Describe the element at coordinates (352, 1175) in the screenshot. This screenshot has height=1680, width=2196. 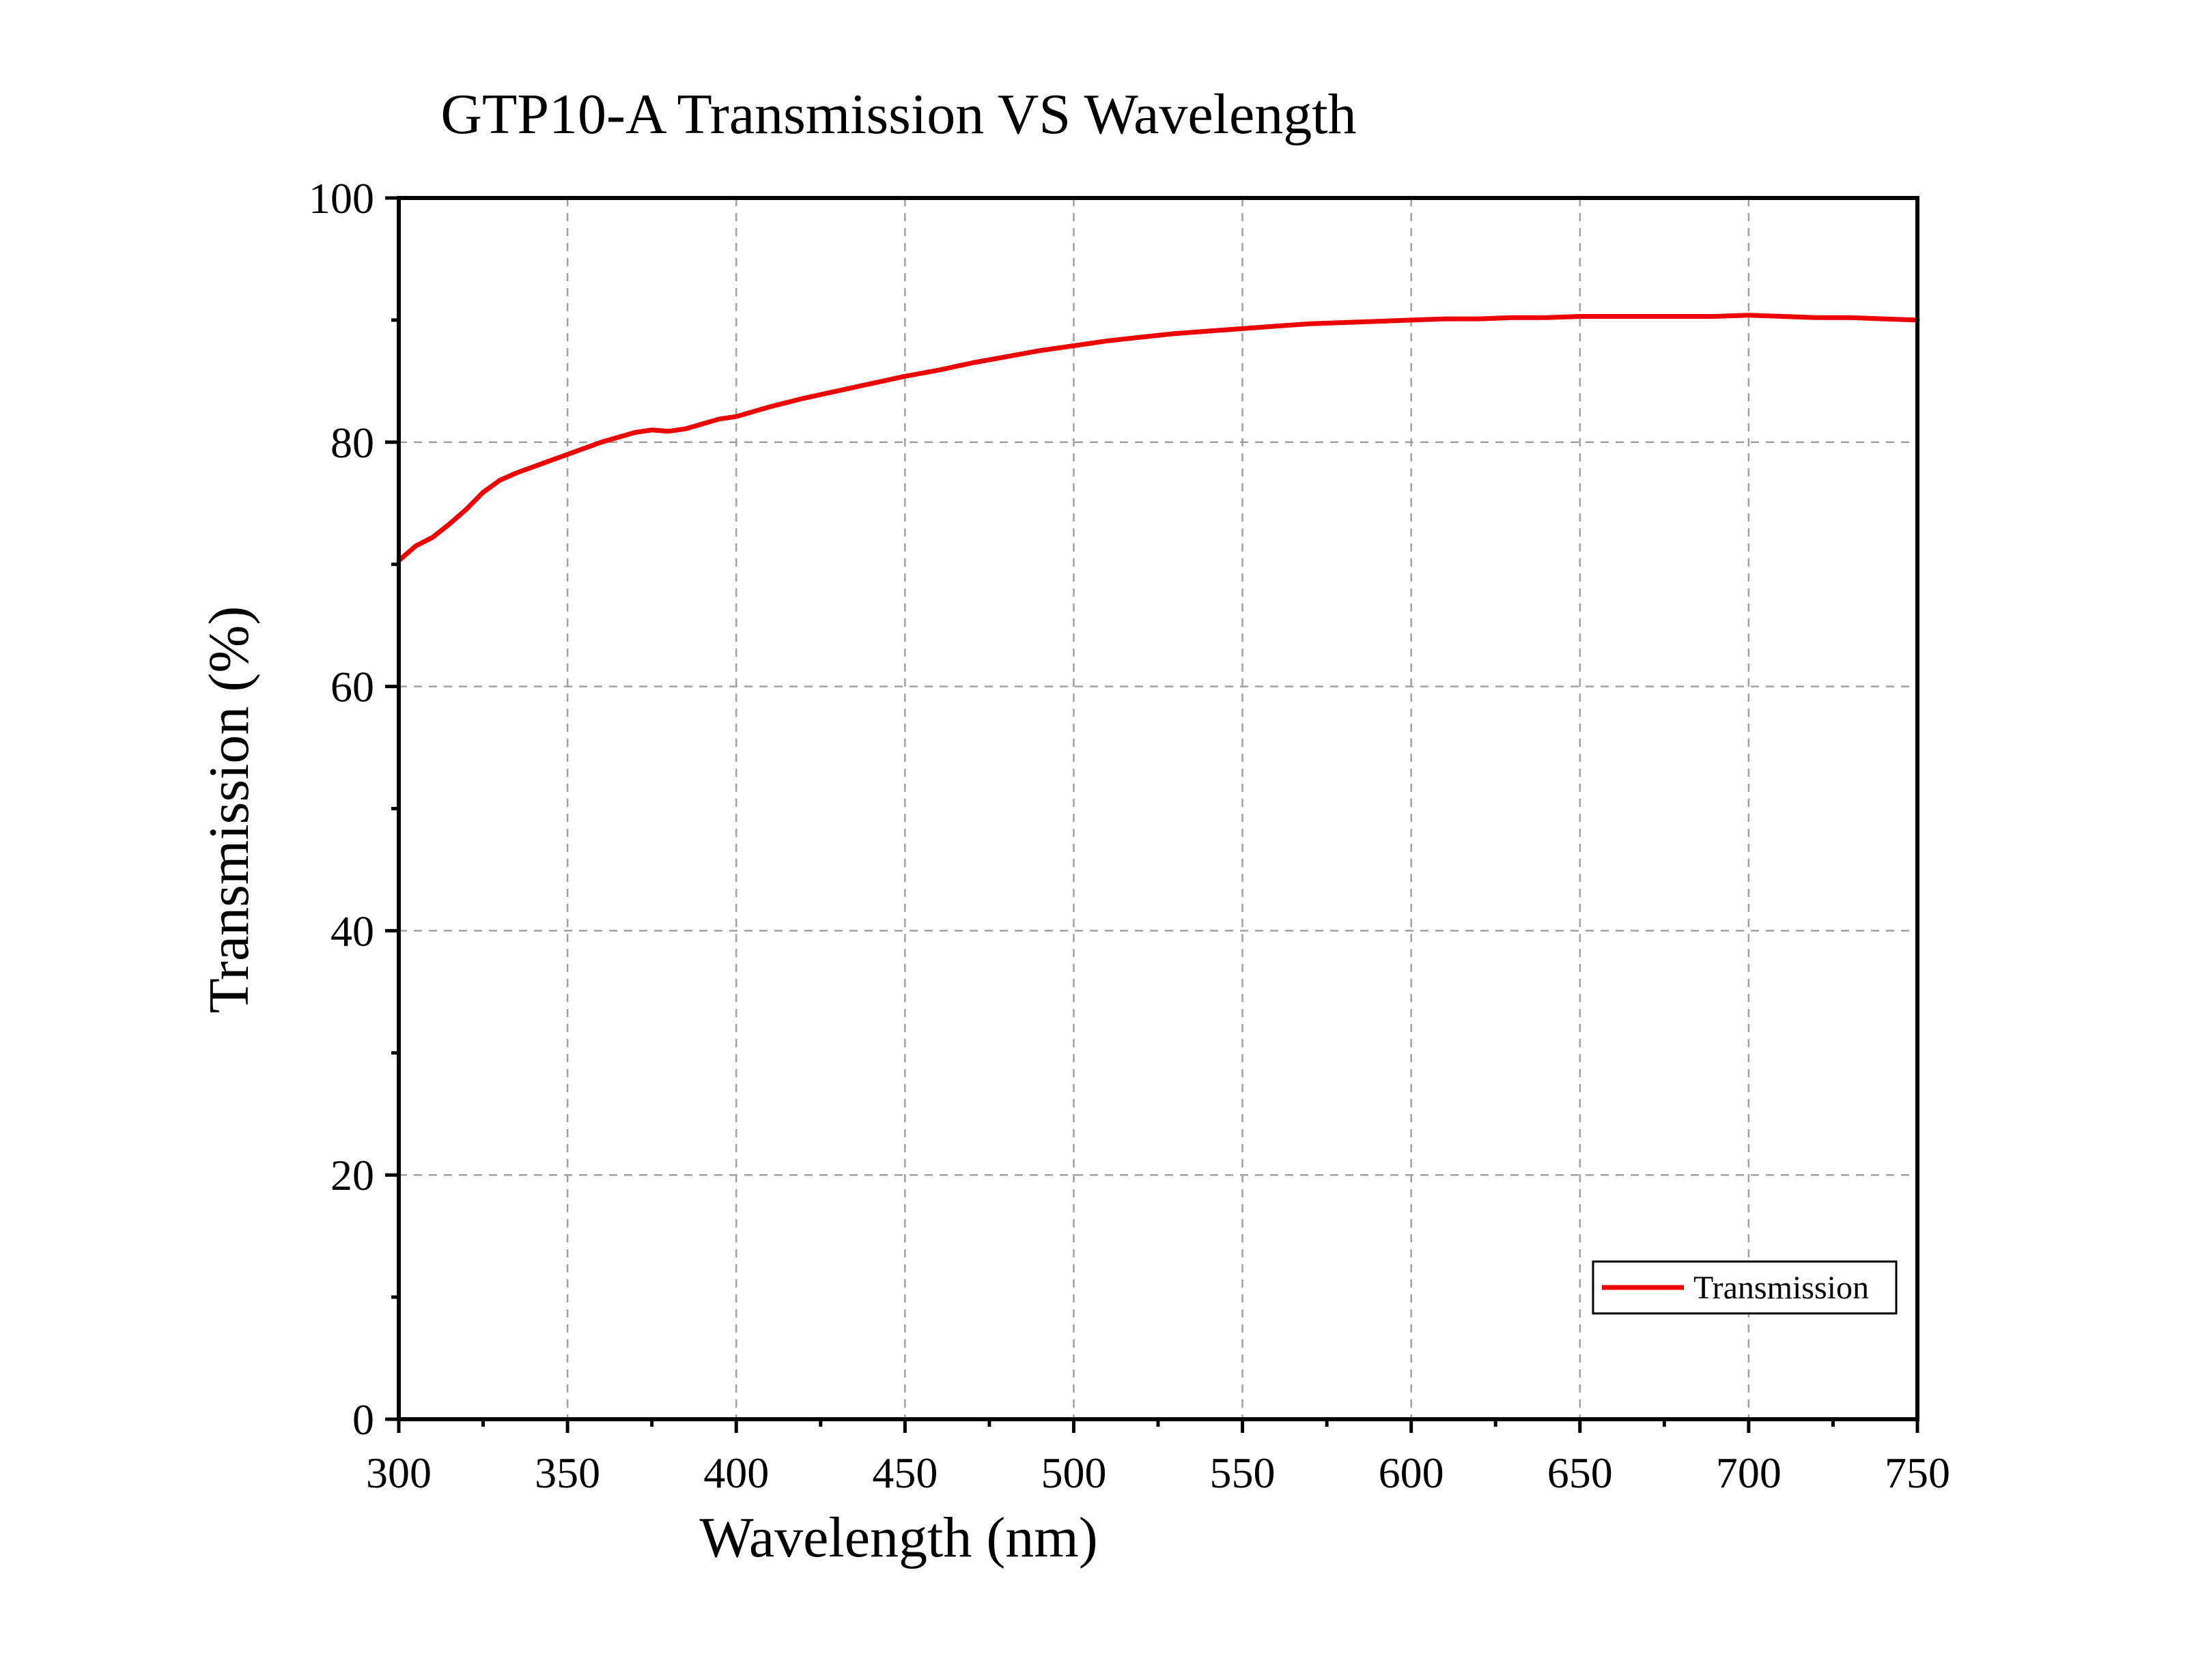
I see `y-tick-label: 20` at that location.